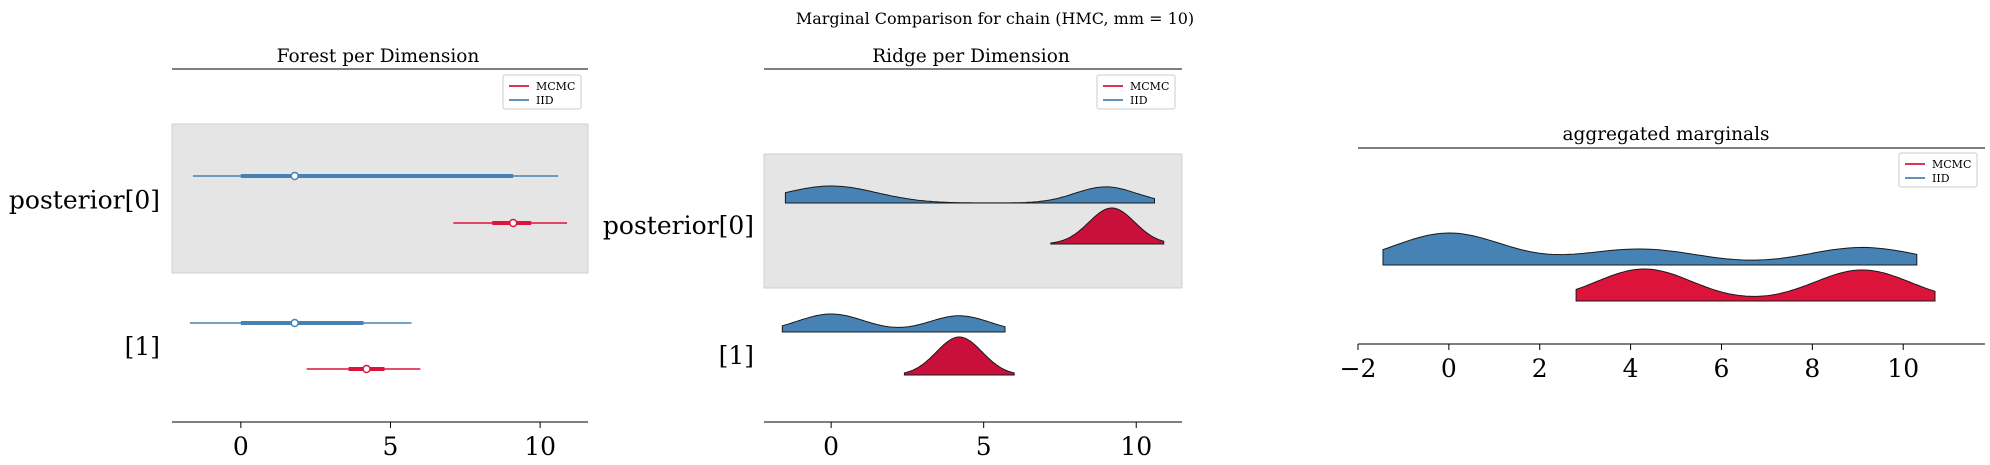 The height and width of the screenshot is (465, 1990). What do you see at coordinates (736, 355) in the screenshot?
I see `panel-2-y-label: [1]` at bounding box center [736, 355].